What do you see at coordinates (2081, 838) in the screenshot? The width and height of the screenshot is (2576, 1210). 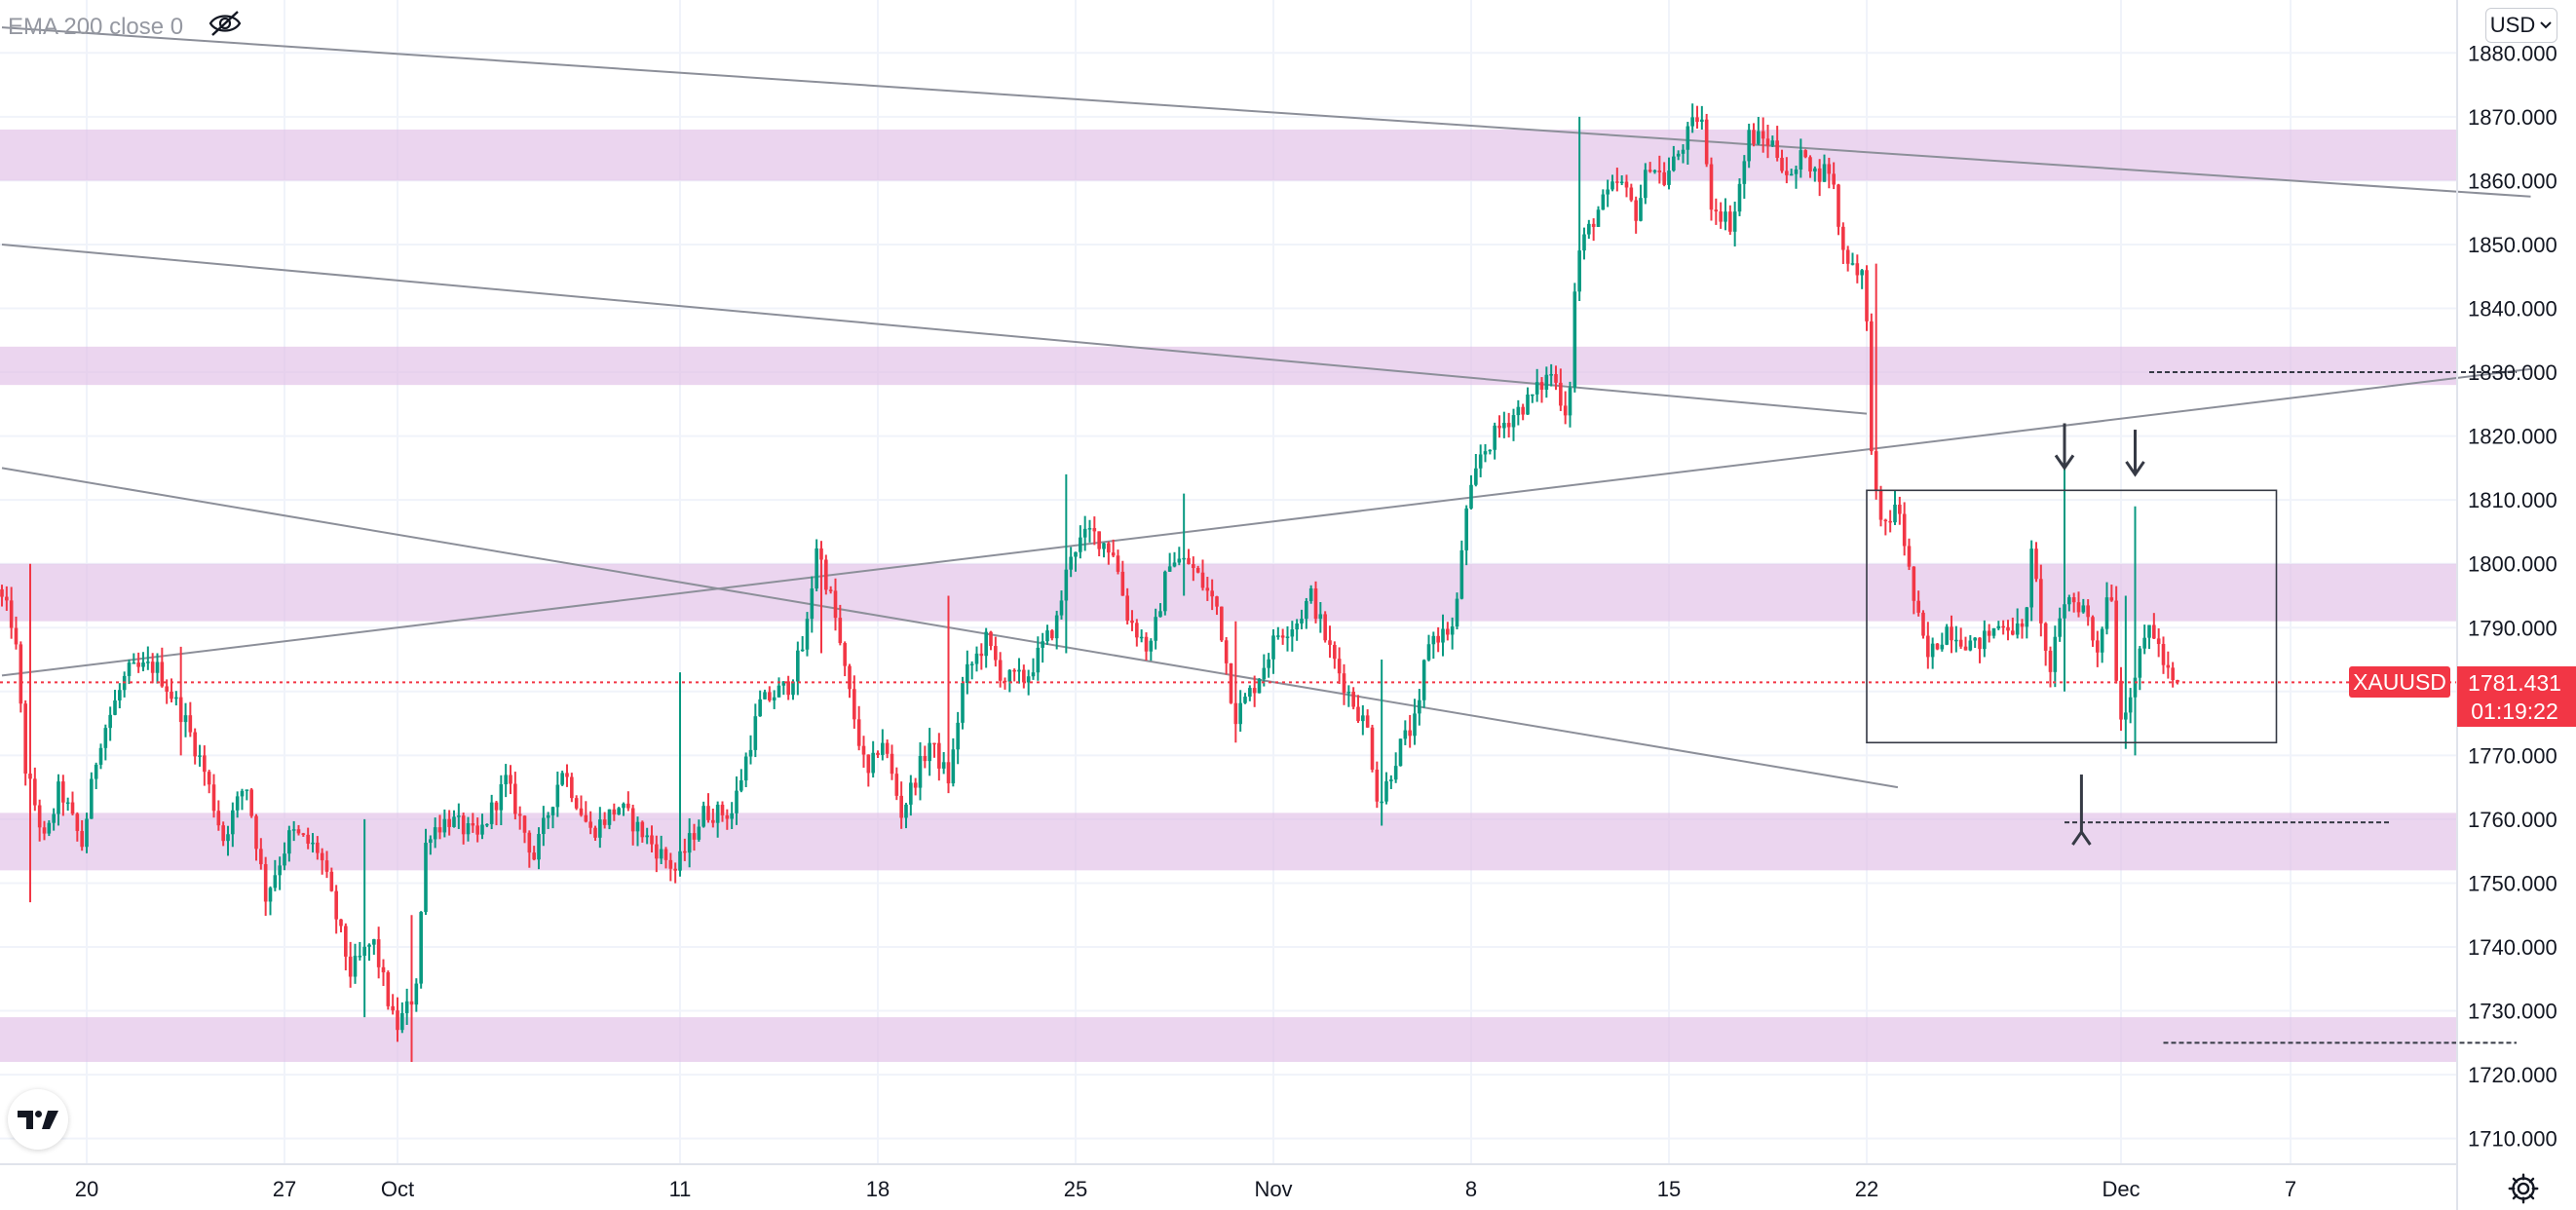 I see `arrow-up-icon` at bounding box center [2081, 838].